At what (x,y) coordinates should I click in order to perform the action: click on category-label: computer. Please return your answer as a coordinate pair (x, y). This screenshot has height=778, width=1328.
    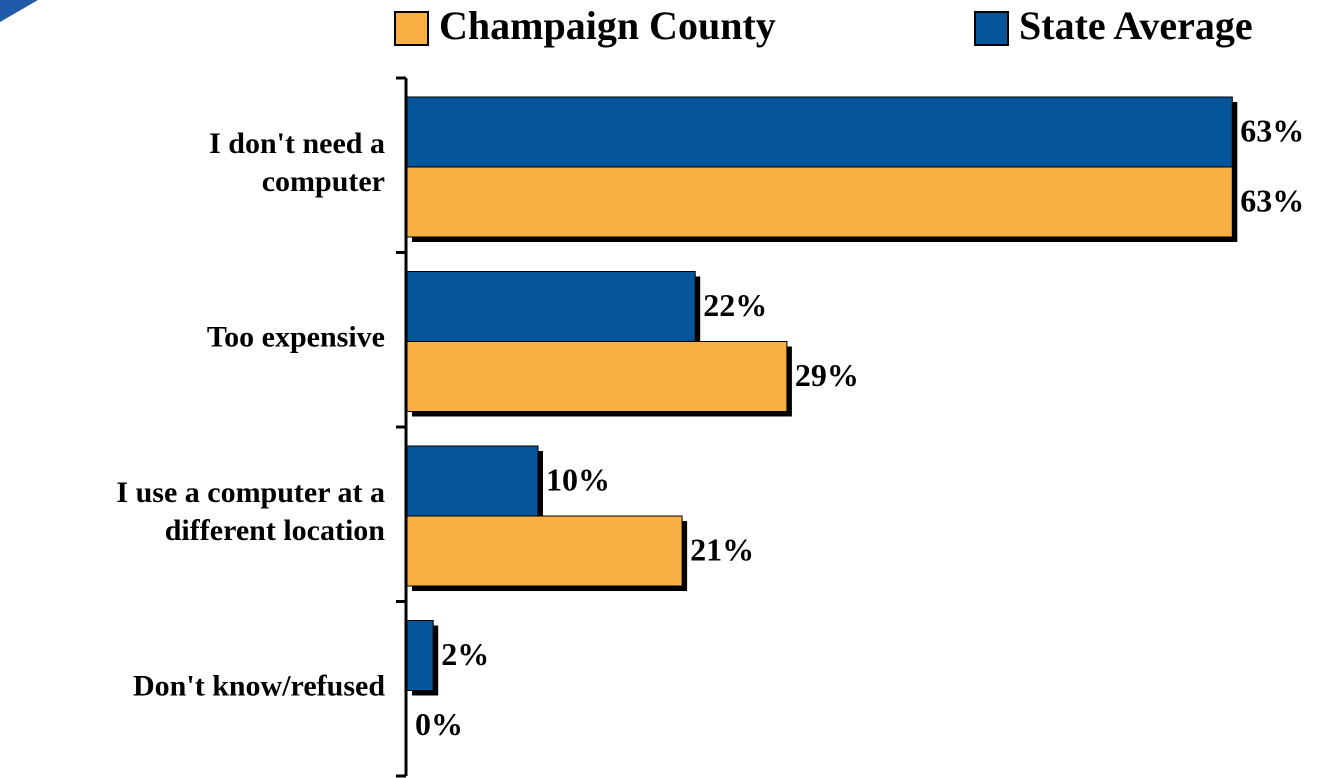
    Looking at the image, I should click on (323, 181).